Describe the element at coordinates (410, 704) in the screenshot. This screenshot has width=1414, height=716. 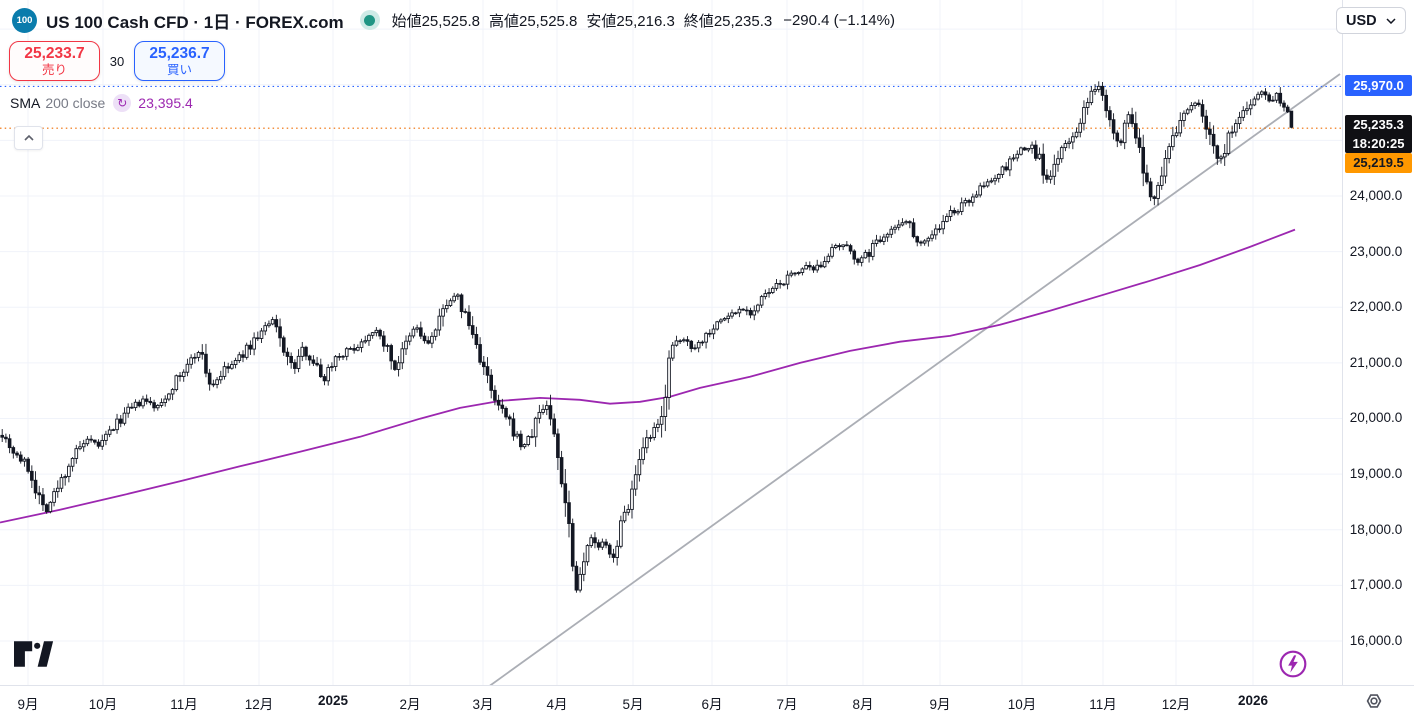
I see `x-axis-label: 2月` at that location.